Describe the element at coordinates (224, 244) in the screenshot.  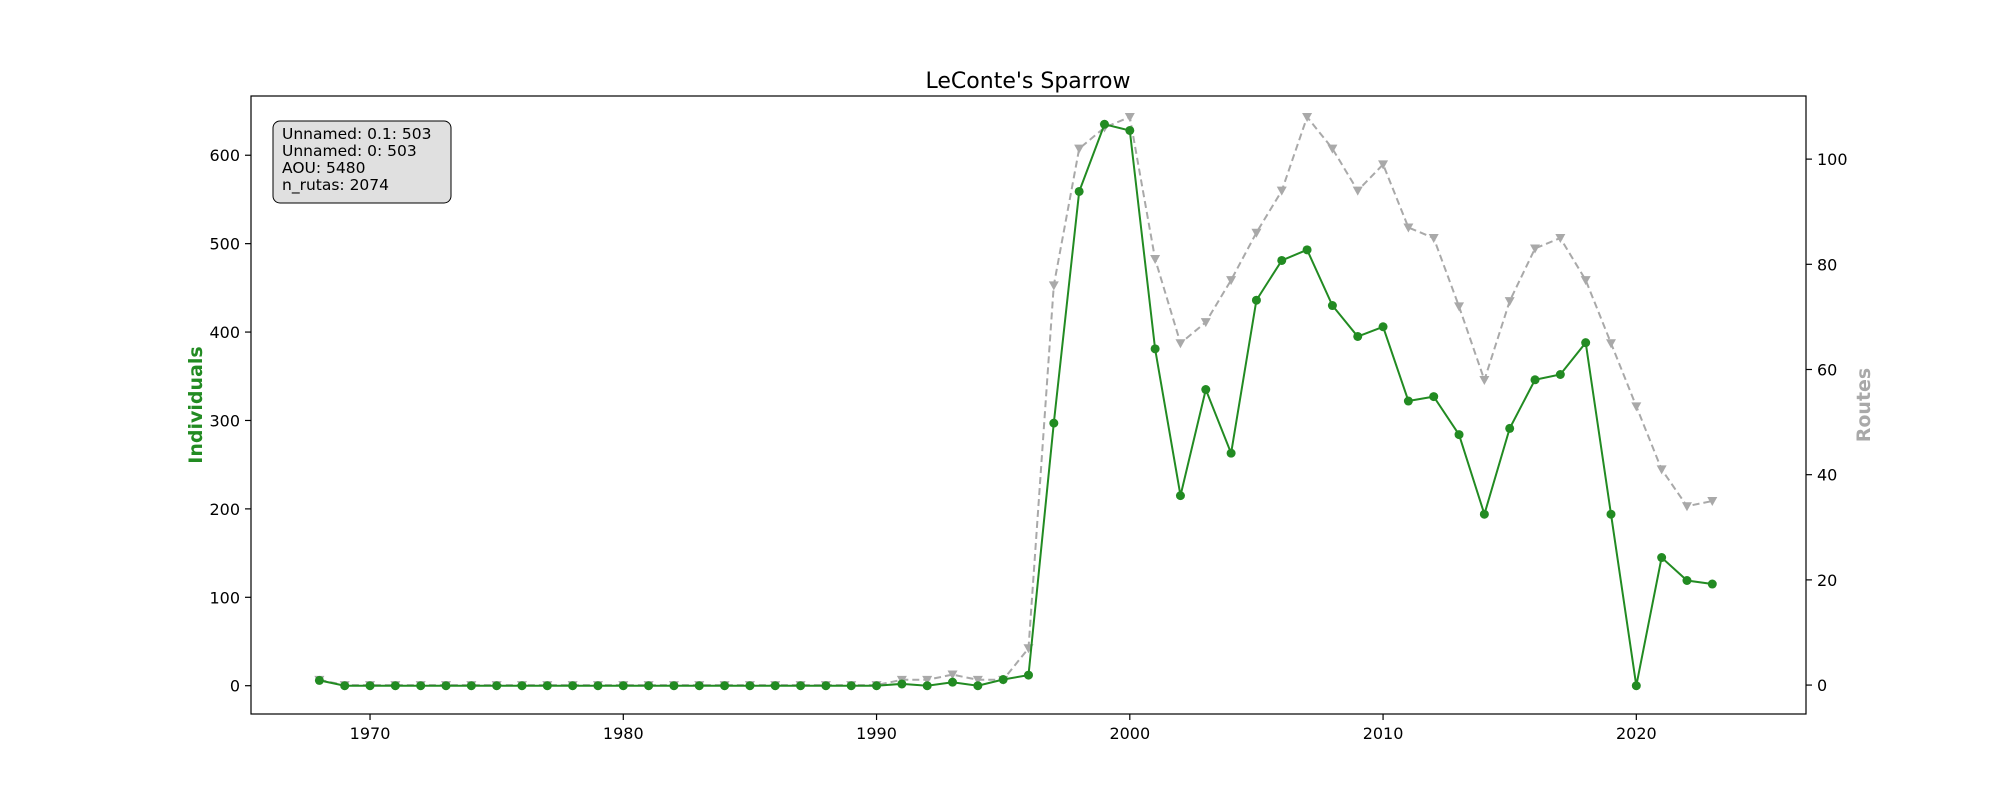
I see `left-y-tick-label: 500` at that location.